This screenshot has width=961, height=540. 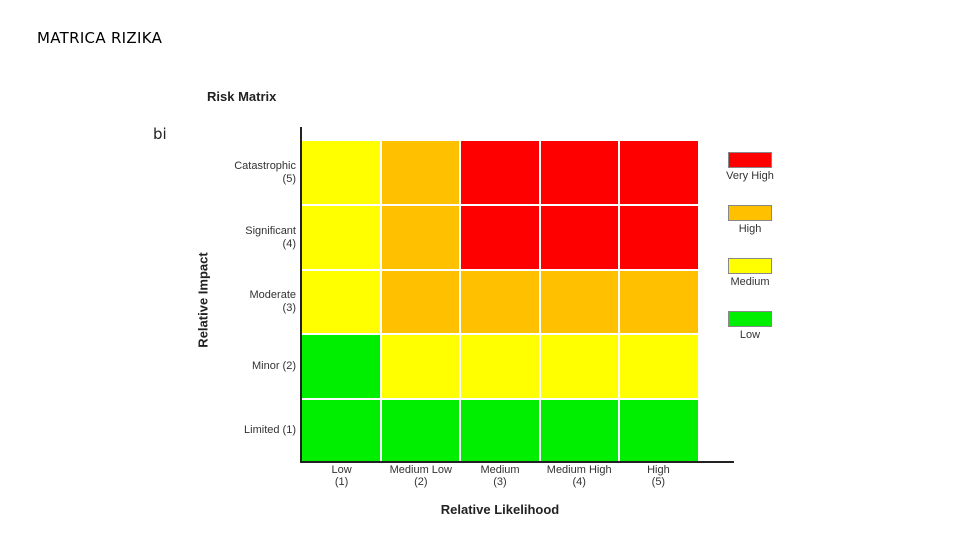 What do you see at coordinates (251, 238) in the screenshot?
I see `row-label: Significant (4)` at bounding box center [251, 238].